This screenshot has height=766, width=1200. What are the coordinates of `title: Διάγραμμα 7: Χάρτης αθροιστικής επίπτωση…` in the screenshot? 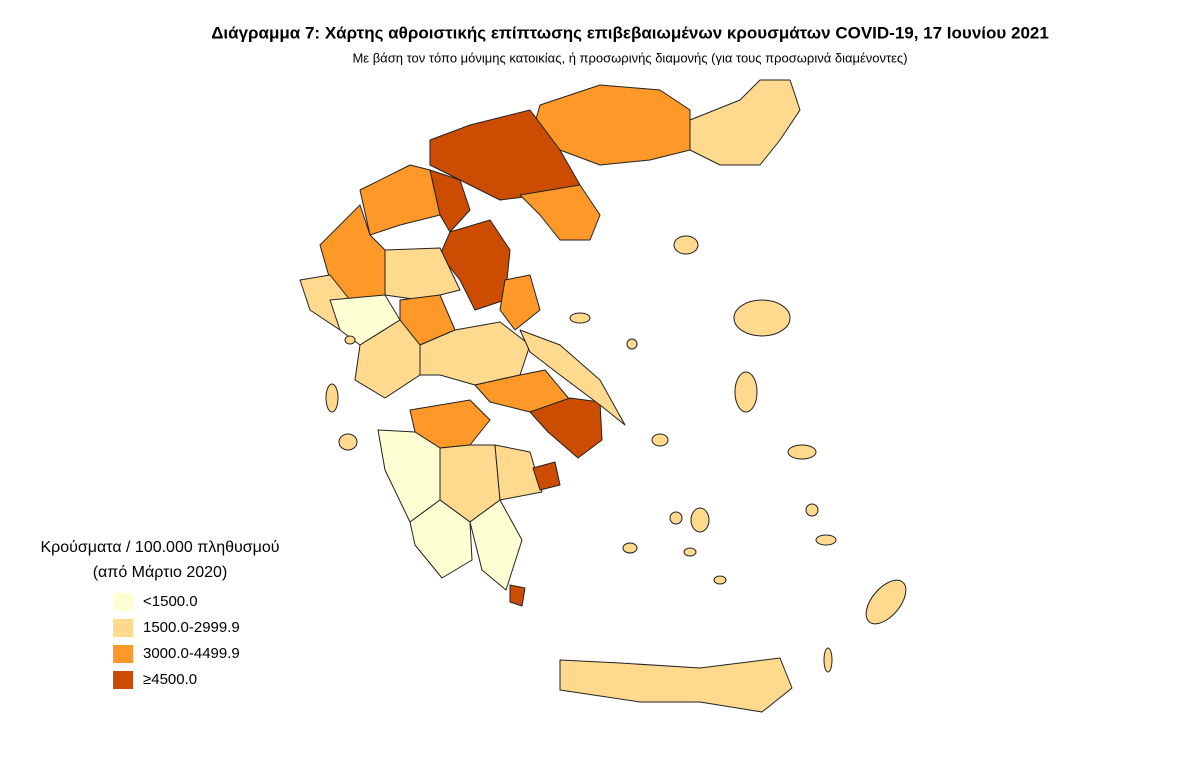 It's located at (630, 32).